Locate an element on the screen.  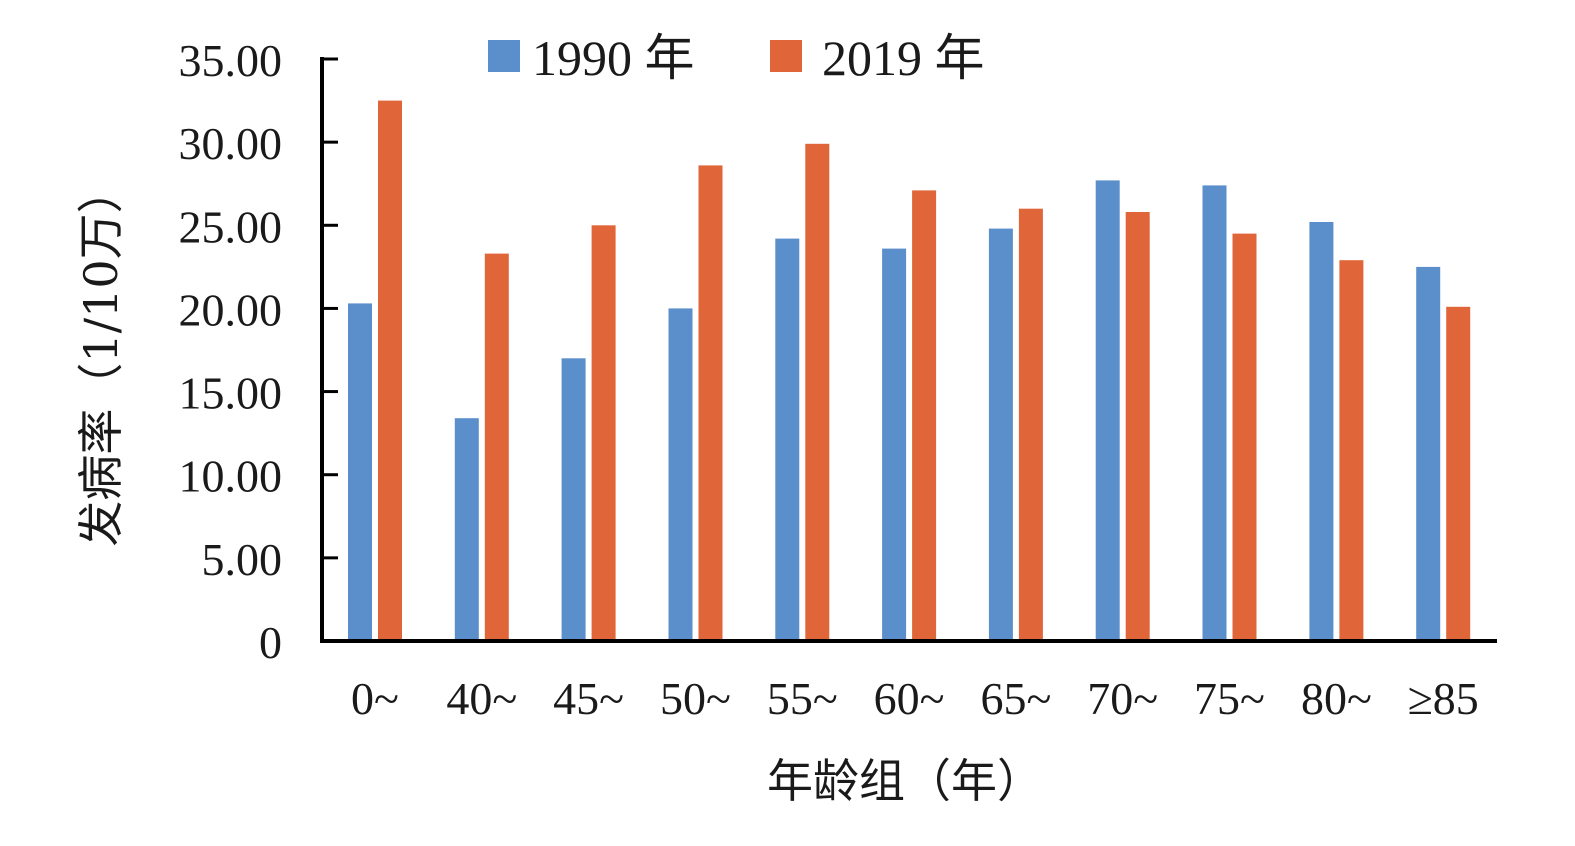
legend: 1990 年 2019 年 is located at coordinates (736, 58).